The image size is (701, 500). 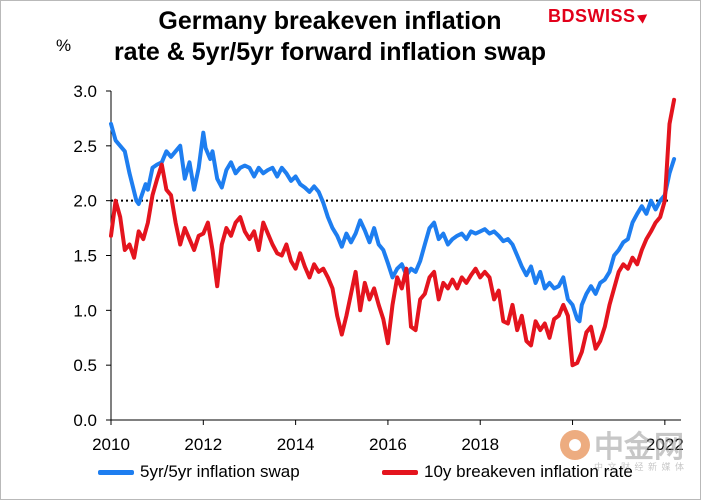 What do you see at coordinates (85, 365) in the screenshot?
I see `y-tick-label: 0.5` at bounding box center [85, 365].